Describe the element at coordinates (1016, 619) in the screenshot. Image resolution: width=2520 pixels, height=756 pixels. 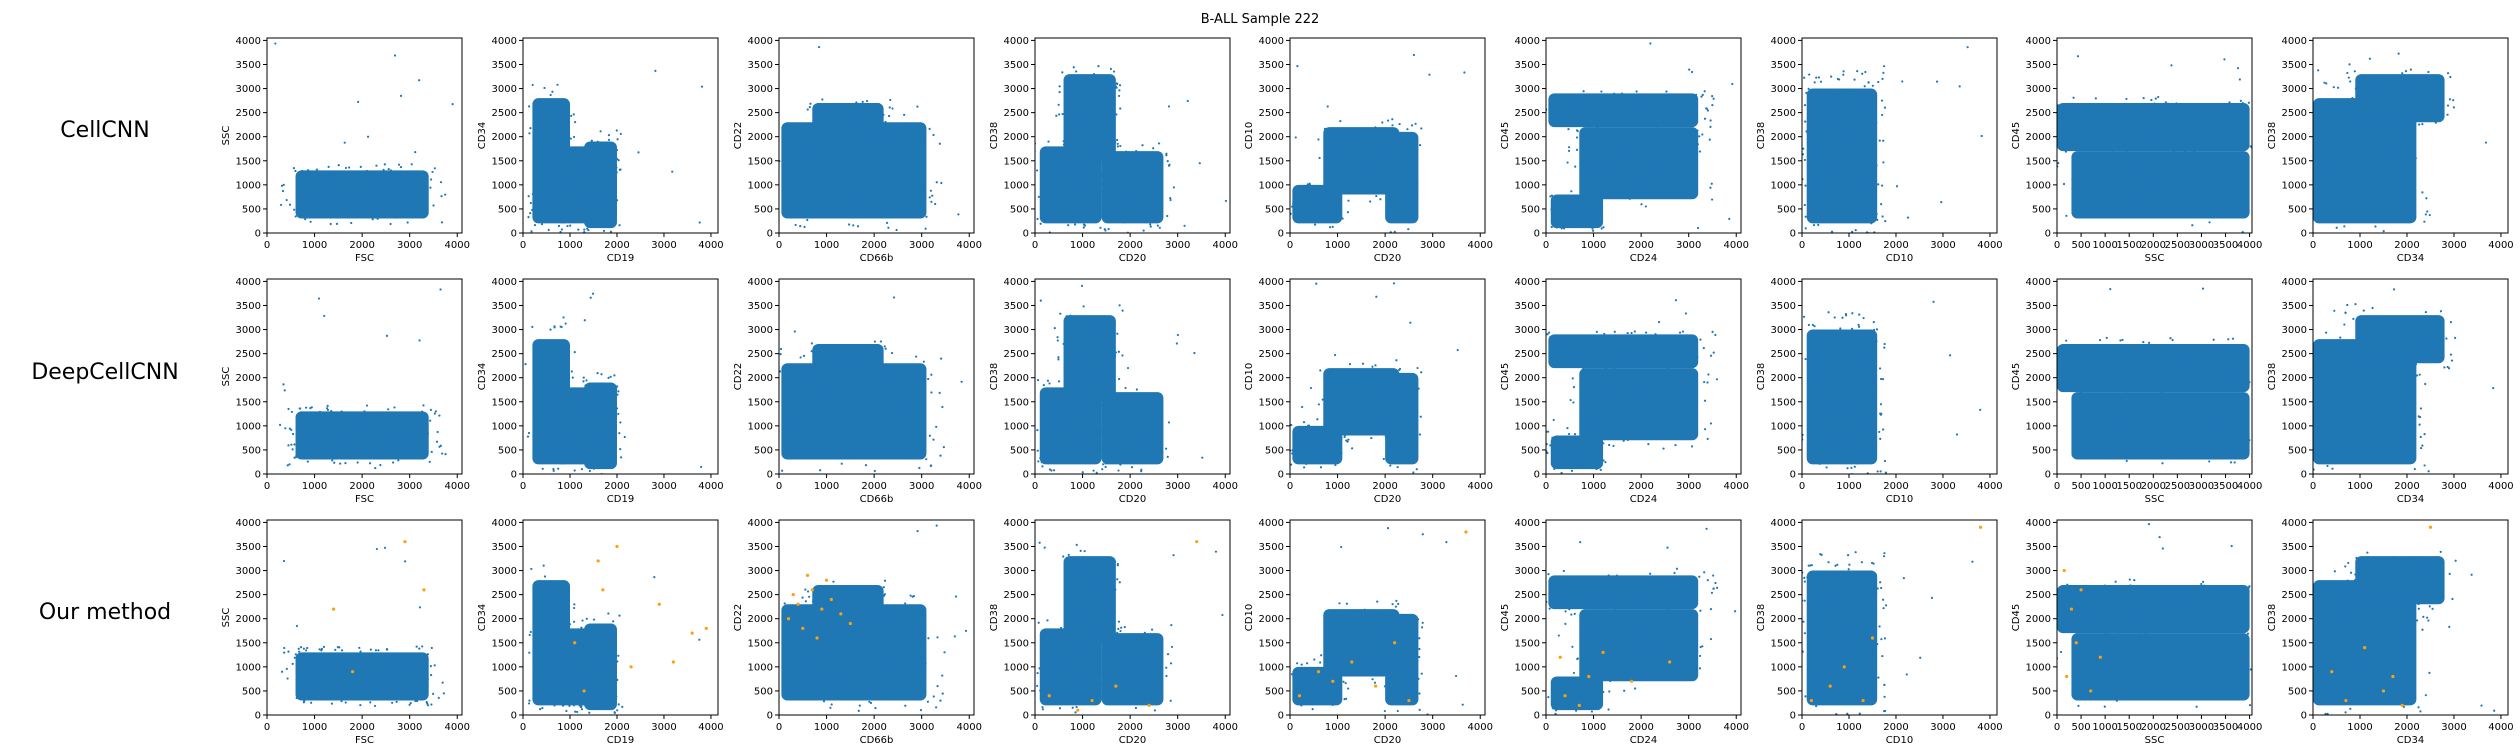
I see `y-tick-label: 2000` at that location.